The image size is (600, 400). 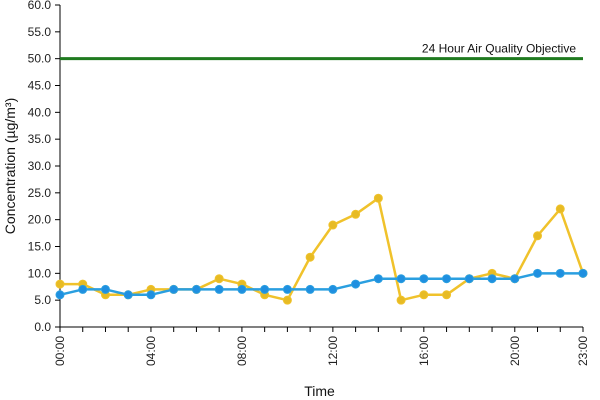 What do you see at coordinates (424, 351) in the screenshot?
I see `x-tick-label: 16:00` at bounding box center [424, 351].